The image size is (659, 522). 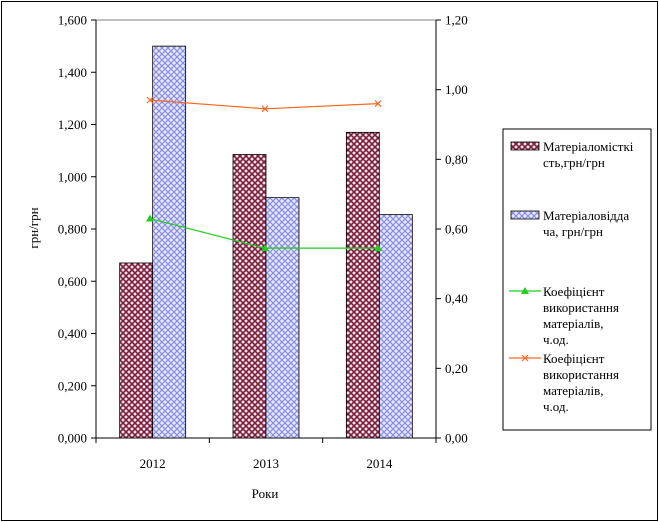 What do you see at coordinates (456, 438) in the screenshot?
I see `y2-tick-label: 0,00` at bounding box center [456, 438].